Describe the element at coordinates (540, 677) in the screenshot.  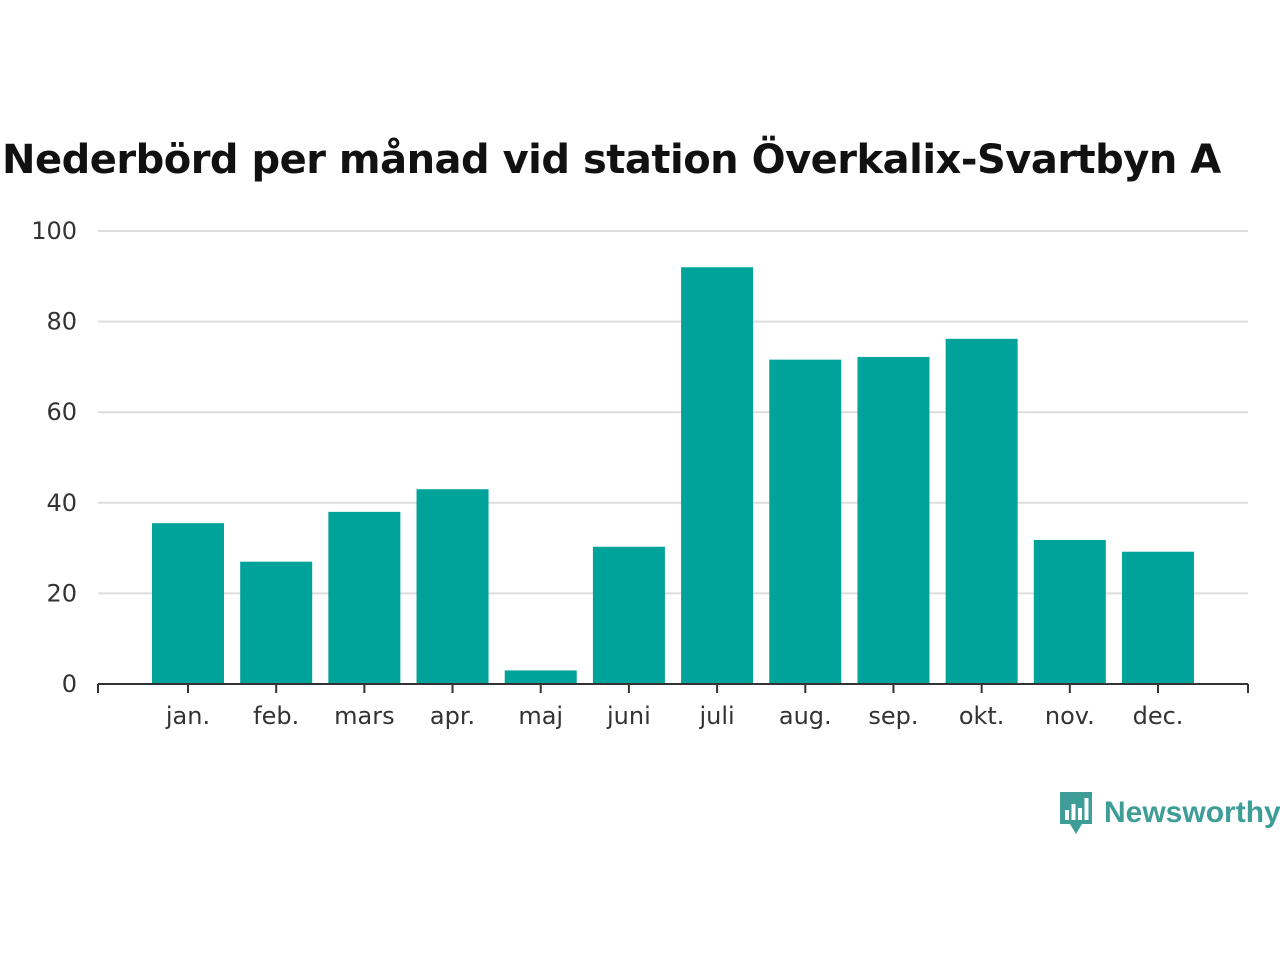
I see `bar-maj` at that location.